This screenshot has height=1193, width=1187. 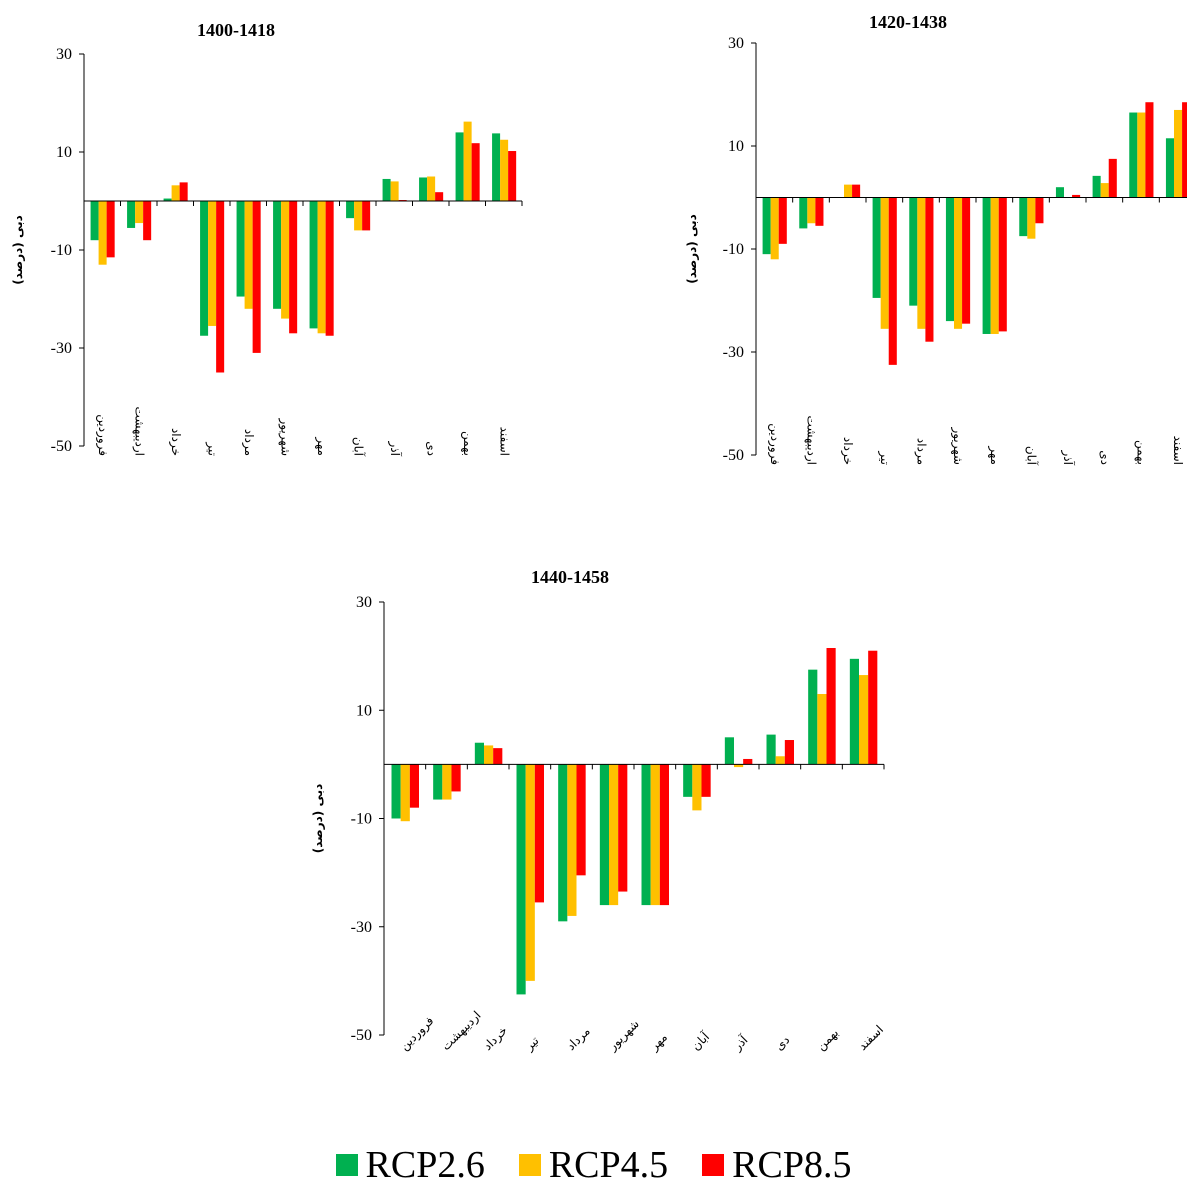 I want to click on x-category-label: شهریور, so click(x=957, y=445).